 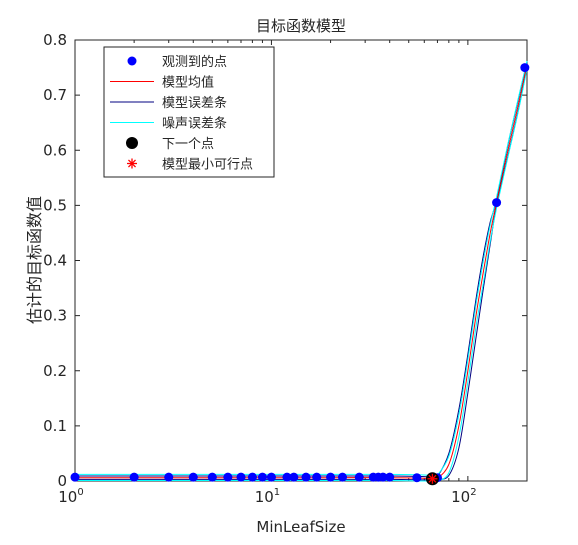 I want to click on legend-icon-star-stroke, so click(x=132, y=163).